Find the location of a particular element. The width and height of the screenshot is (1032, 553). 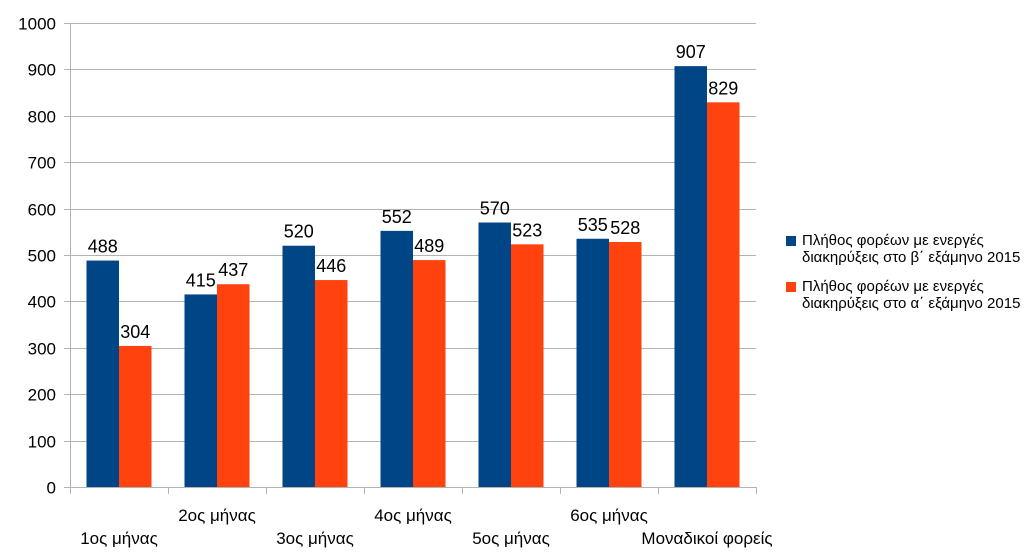

x-tick-label: 6ος μήνας is located at coordinates (609, 515).